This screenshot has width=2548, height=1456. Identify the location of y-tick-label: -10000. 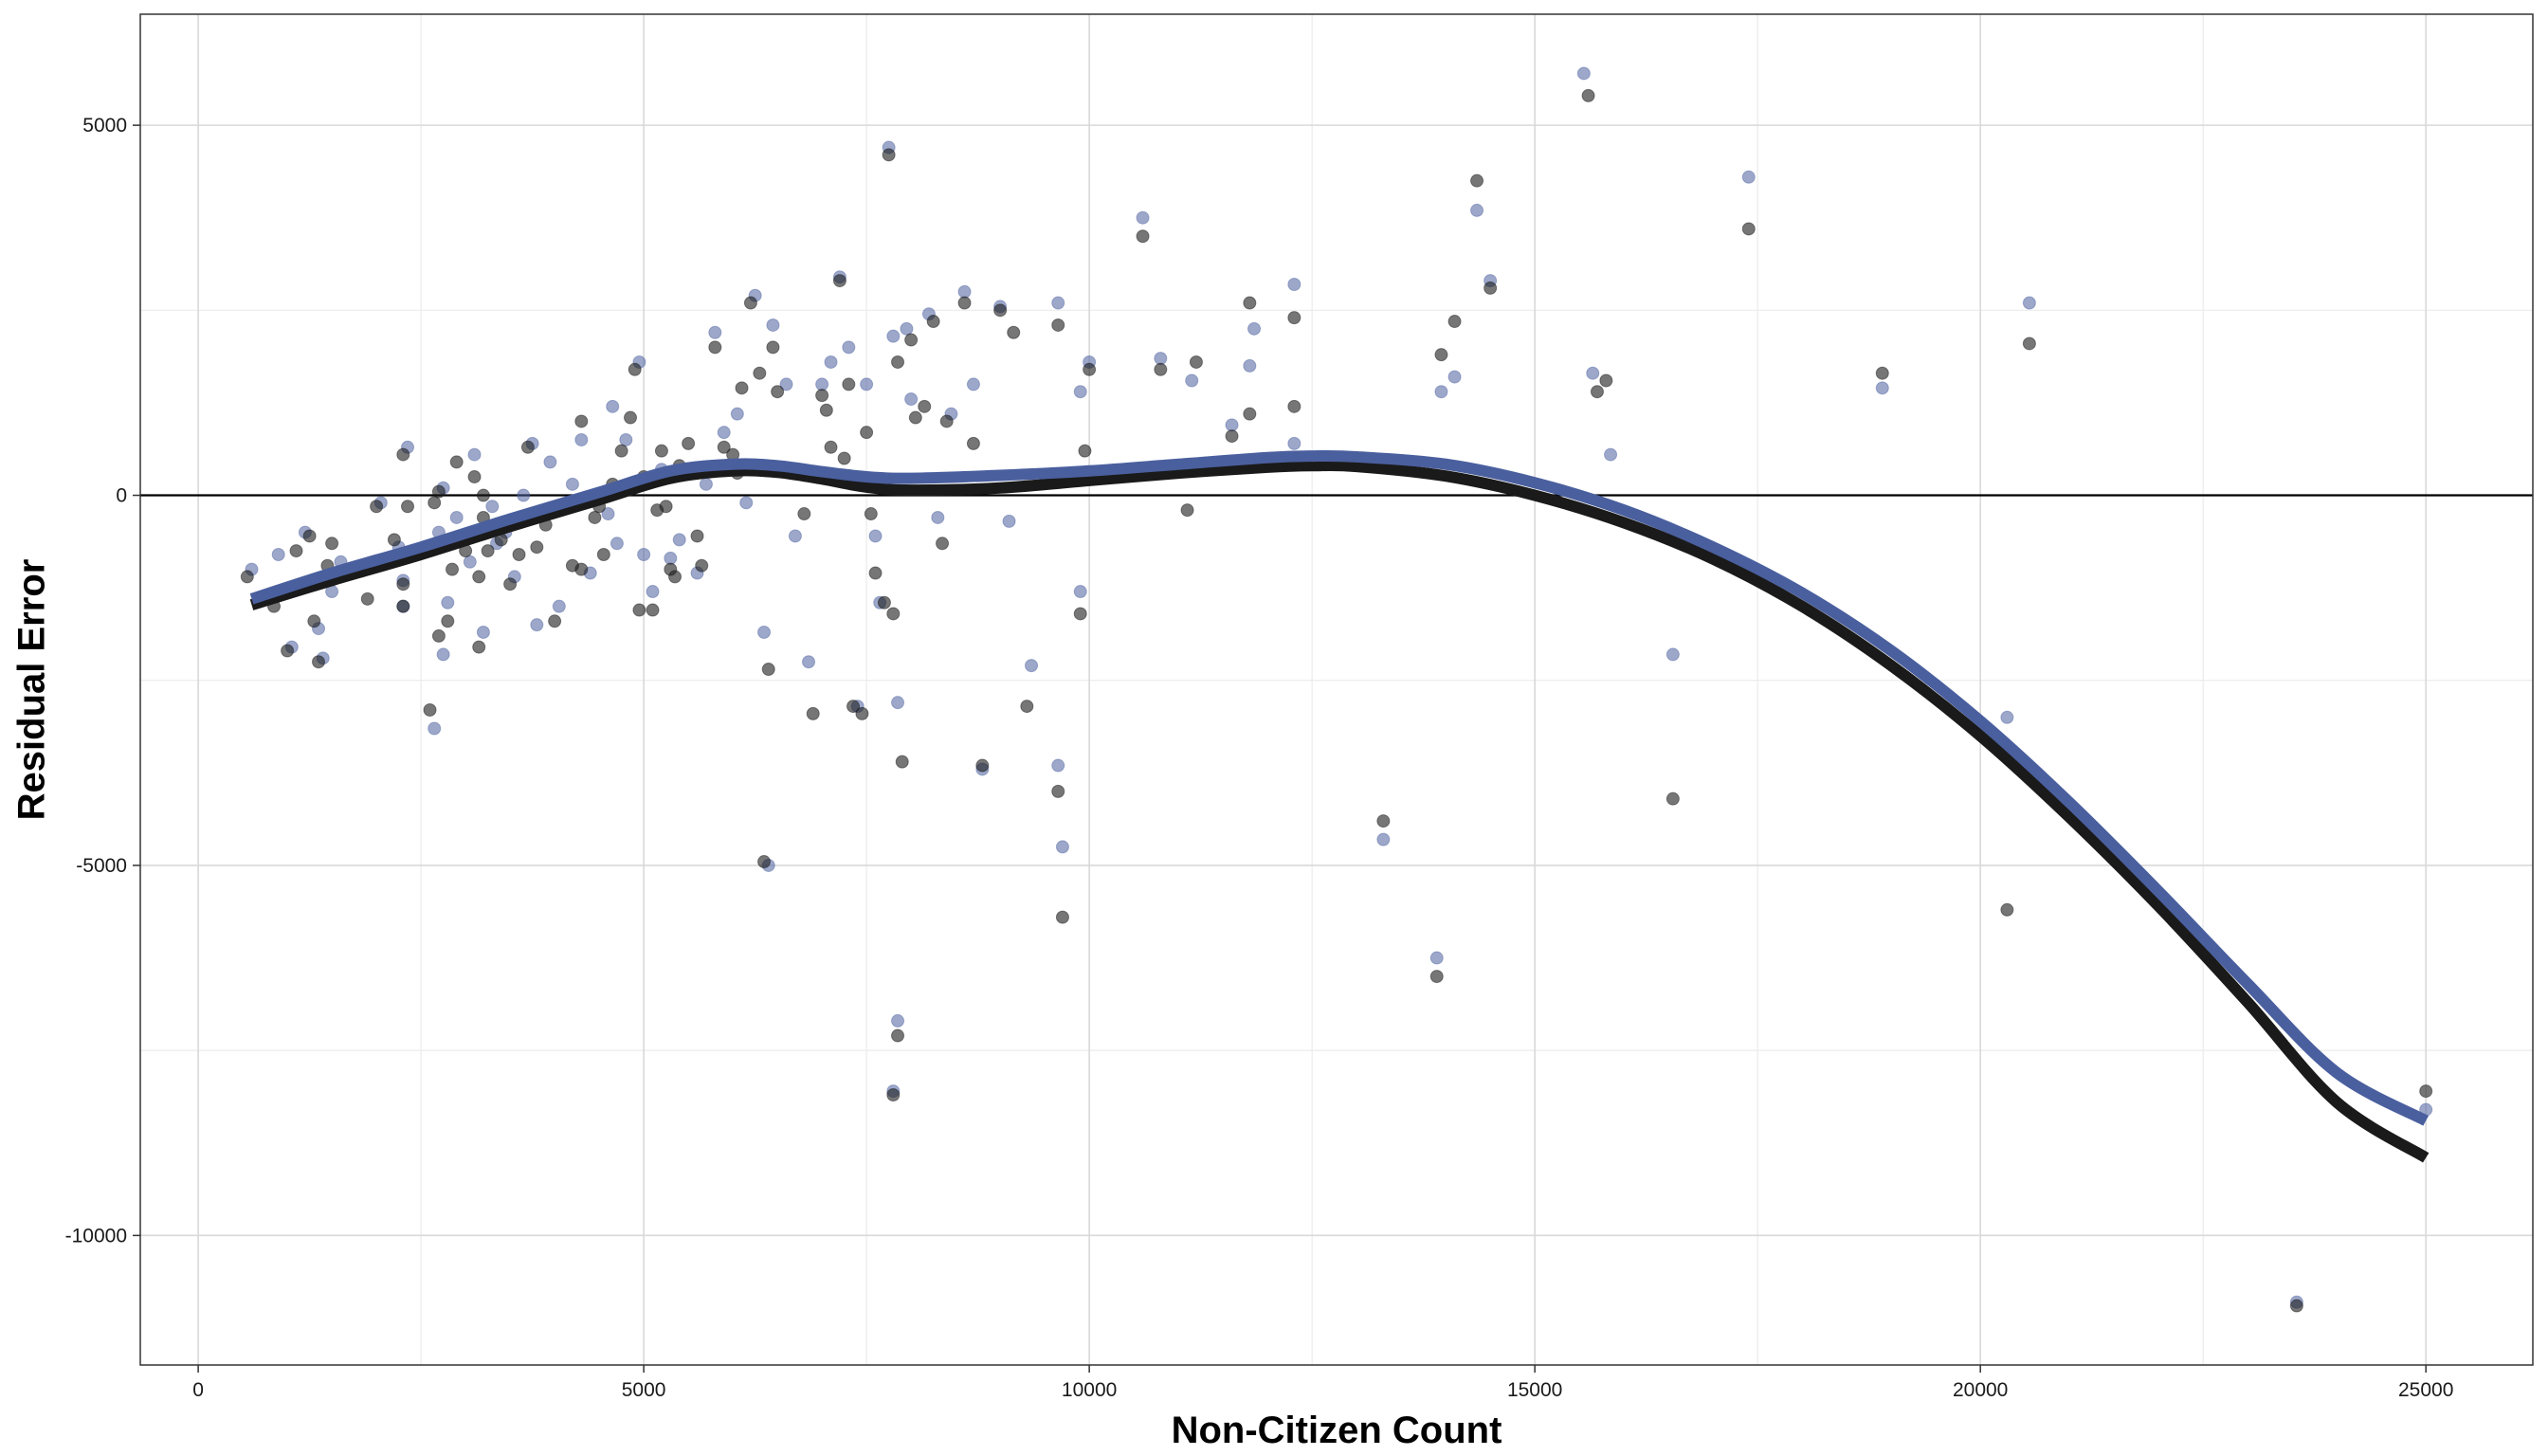
(96, 1236).